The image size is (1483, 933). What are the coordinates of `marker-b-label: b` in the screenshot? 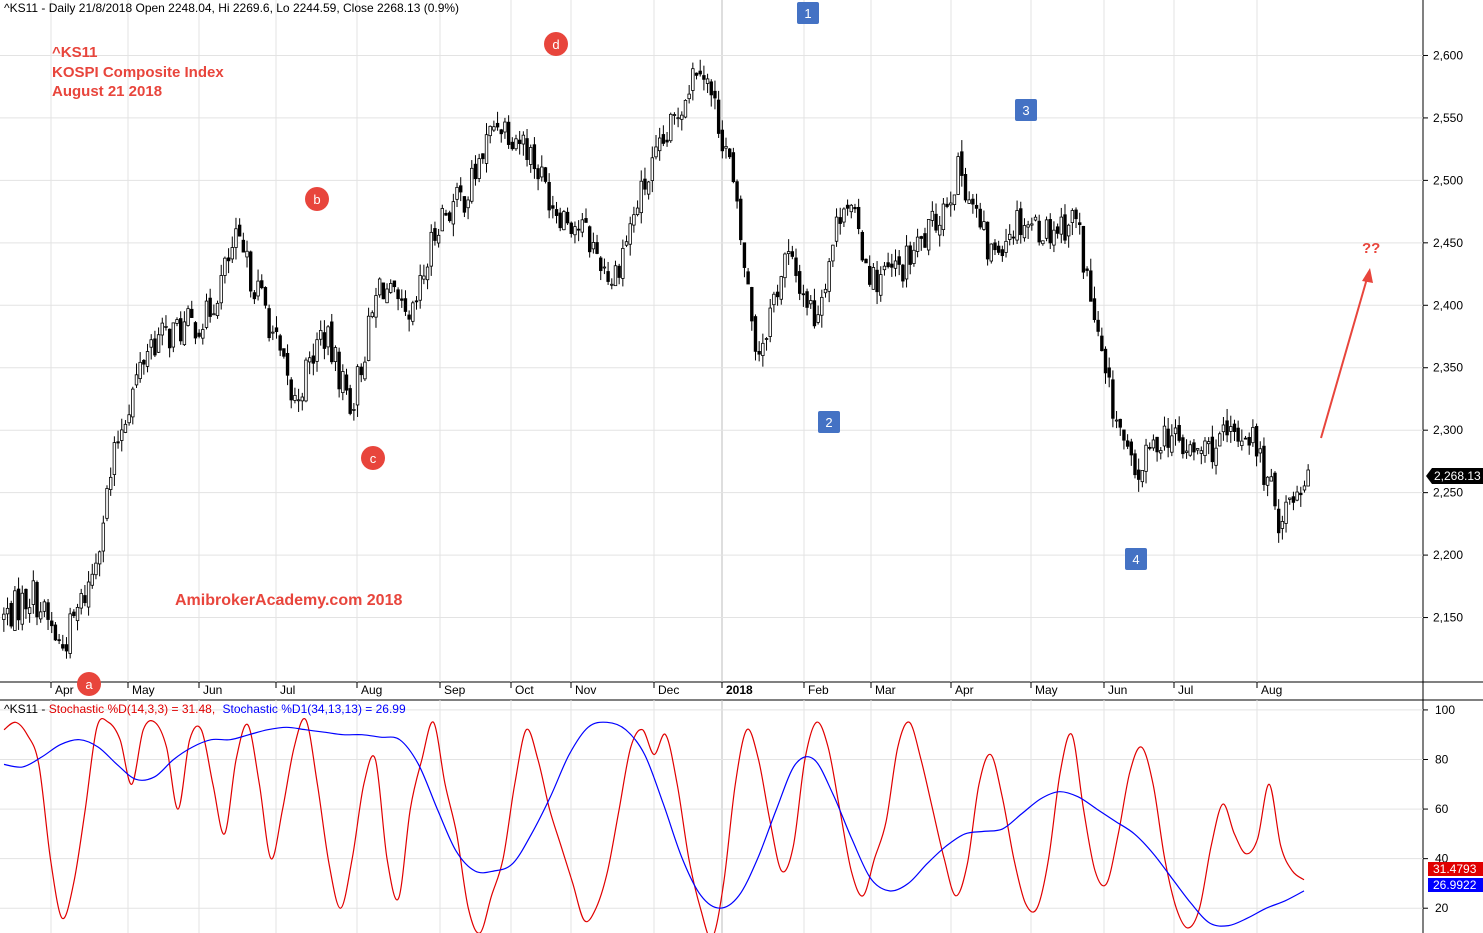 It's located at (316, 199).